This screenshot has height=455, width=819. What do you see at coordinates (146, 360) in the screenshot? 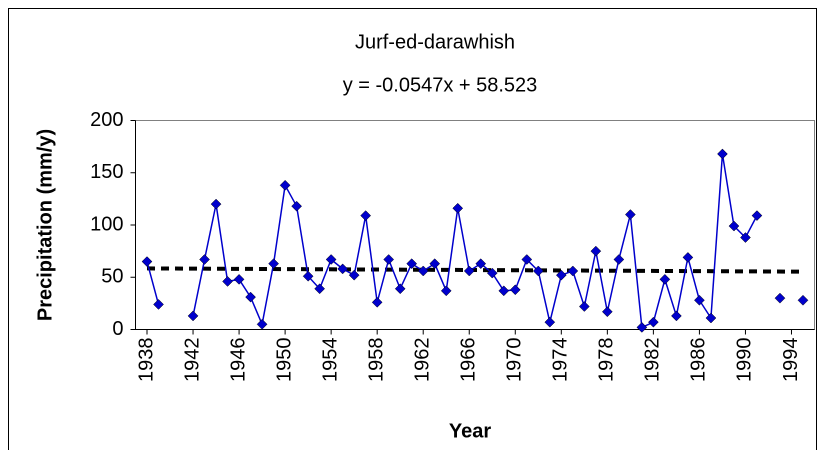
I see `x-tick-label: 1938` at bounding box center [146, 360].